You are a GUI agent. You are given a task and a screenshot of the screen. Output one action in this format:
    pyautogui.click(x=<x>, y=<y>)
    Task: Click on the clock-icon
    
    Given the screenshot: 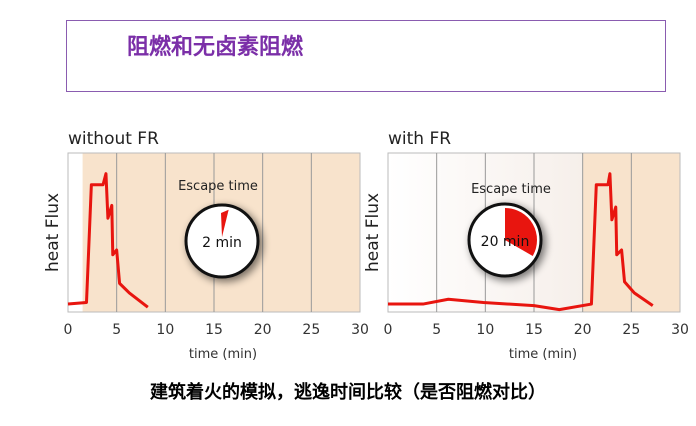 What is the action you would take?
    pyautogui.click(x=222, y=241)
    